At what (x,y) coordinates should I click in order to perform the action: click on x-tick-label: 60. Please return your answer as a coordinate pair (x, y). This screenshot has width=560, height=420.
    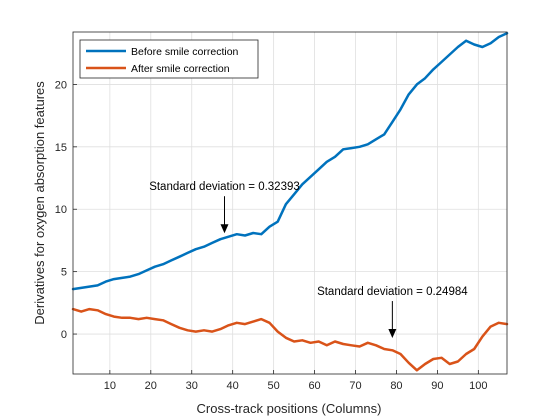
    Looking at the image, I should click on (314, 386).